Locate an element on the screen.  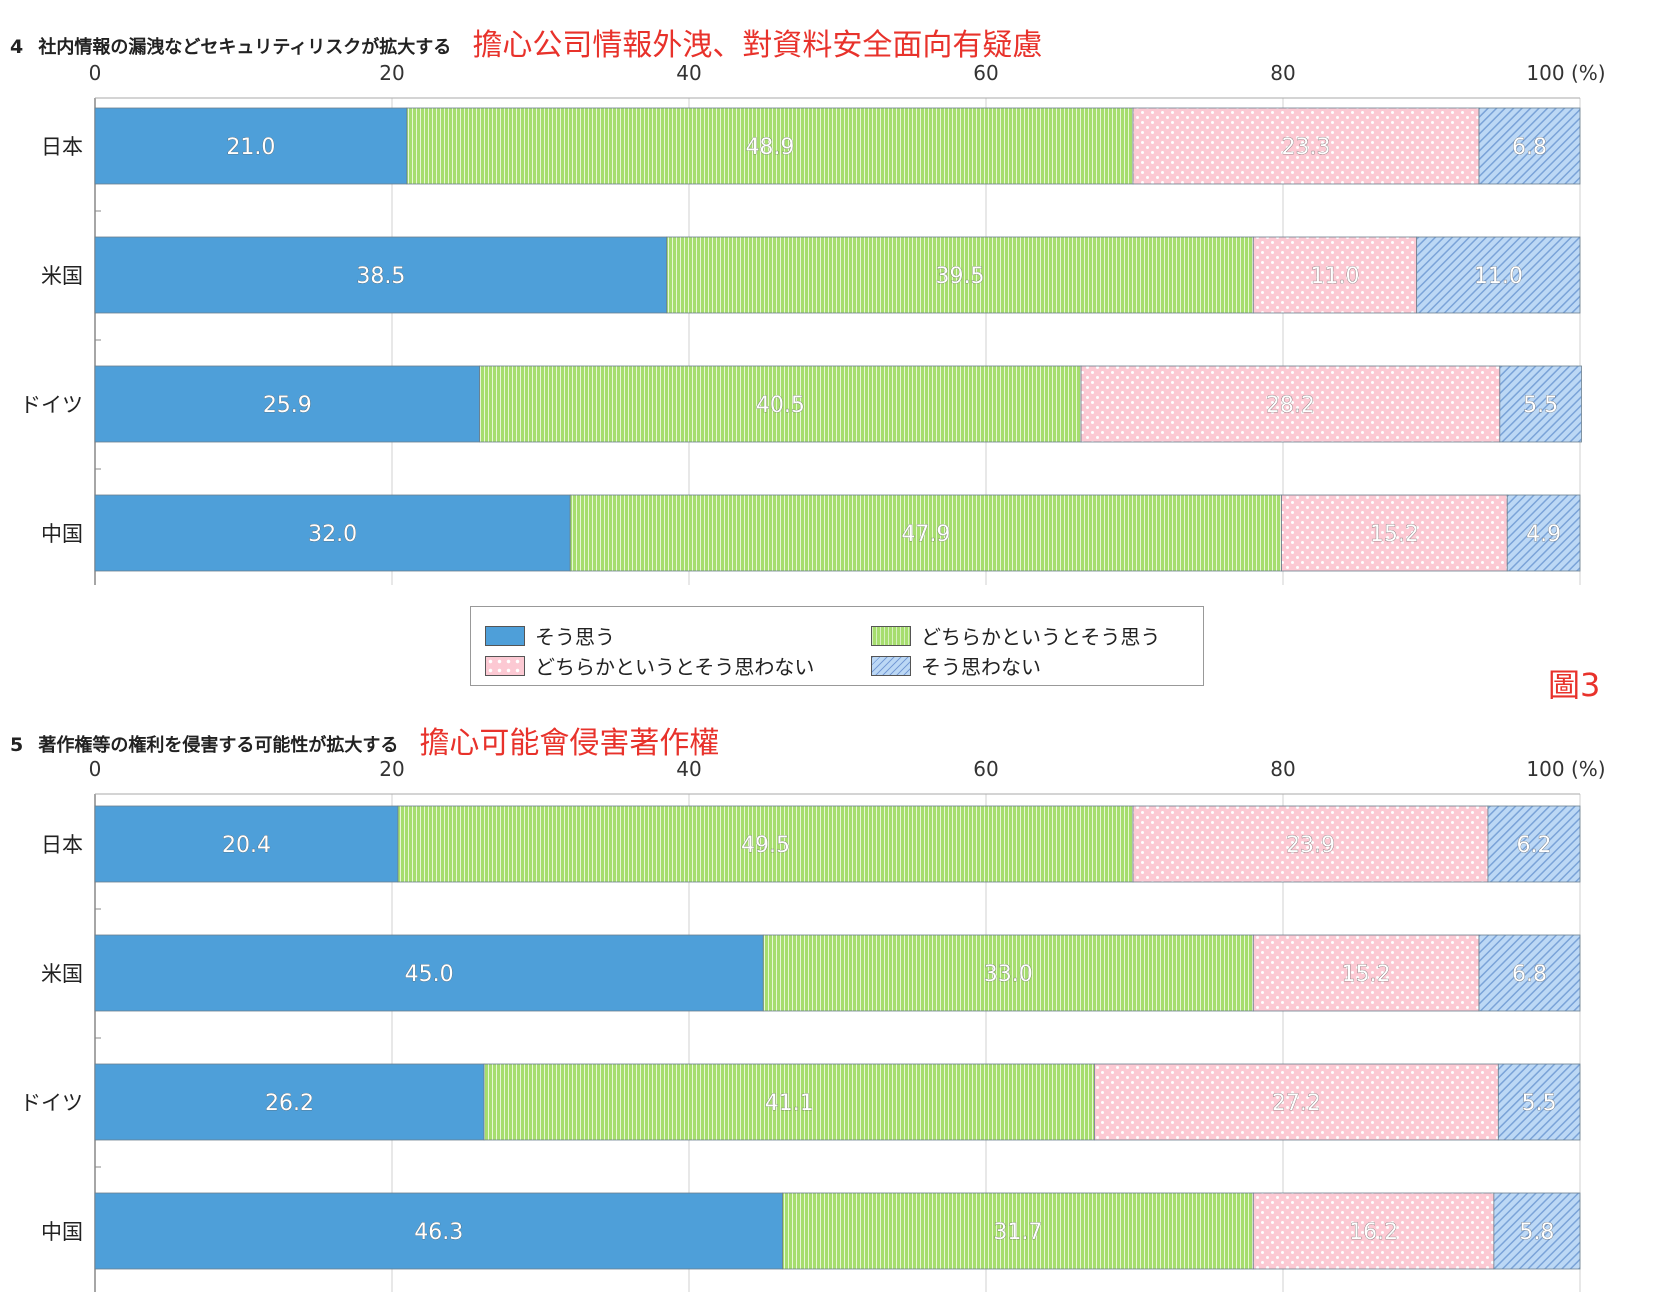
legend-item-0: そう思う is located at coordinates (550, 635).